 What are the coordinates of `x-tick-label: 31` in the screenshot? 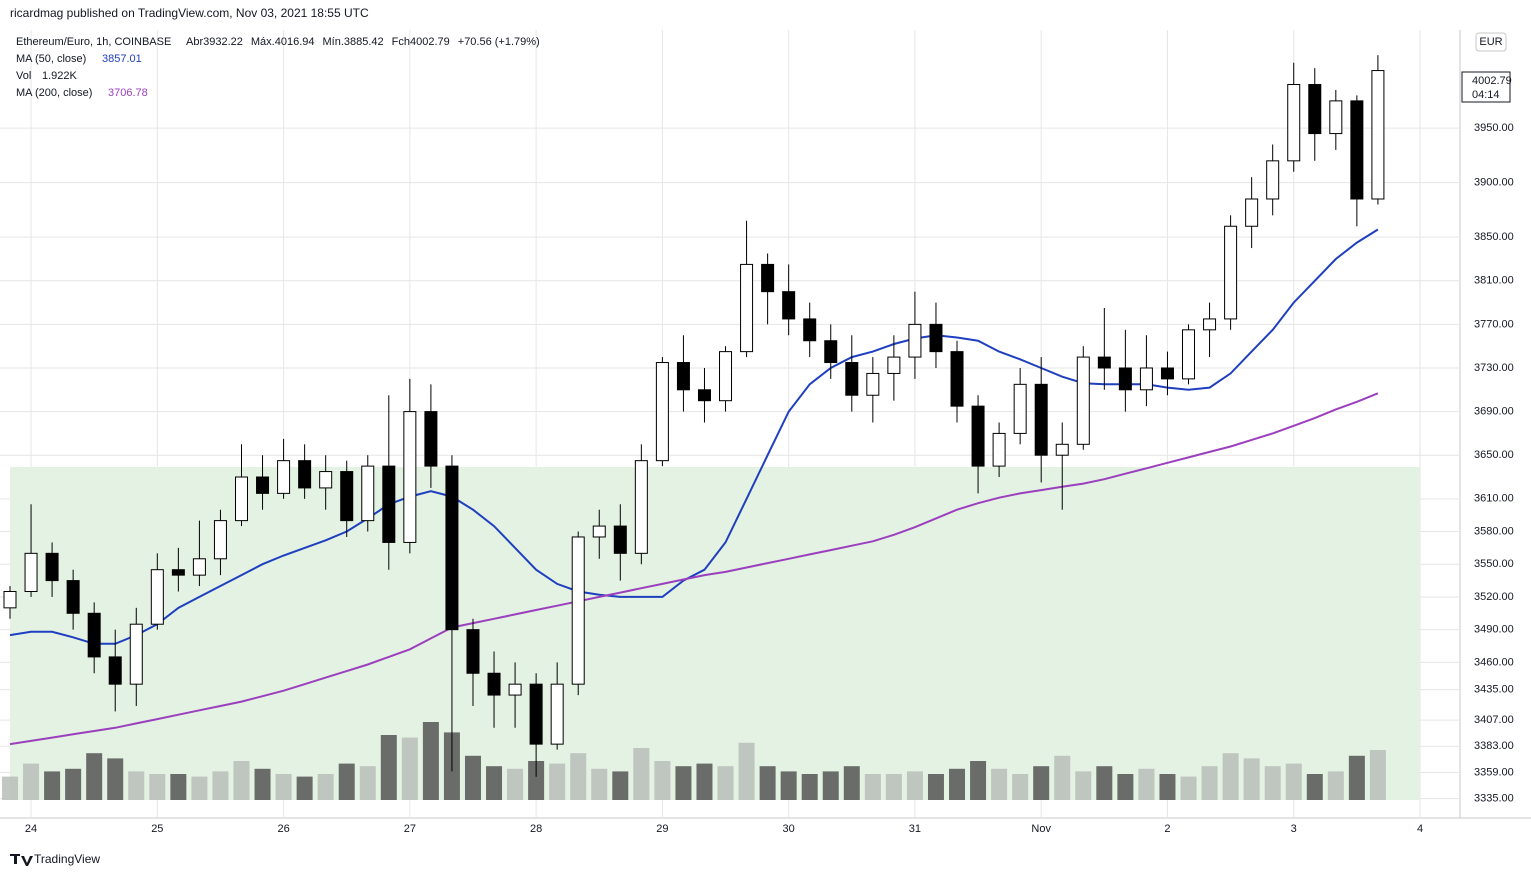 It's located at (915, 829).